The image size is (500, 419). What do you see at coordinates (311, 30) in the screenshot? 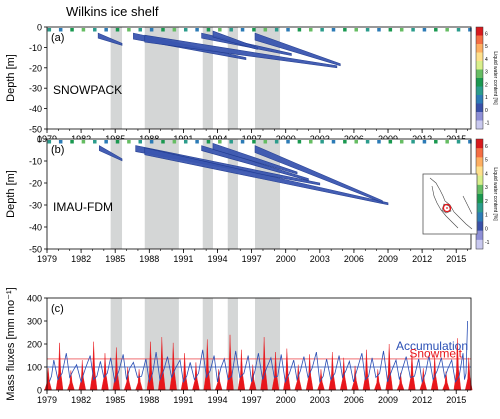
I see `surface-melt-2002` at bounding box center [311, 30].